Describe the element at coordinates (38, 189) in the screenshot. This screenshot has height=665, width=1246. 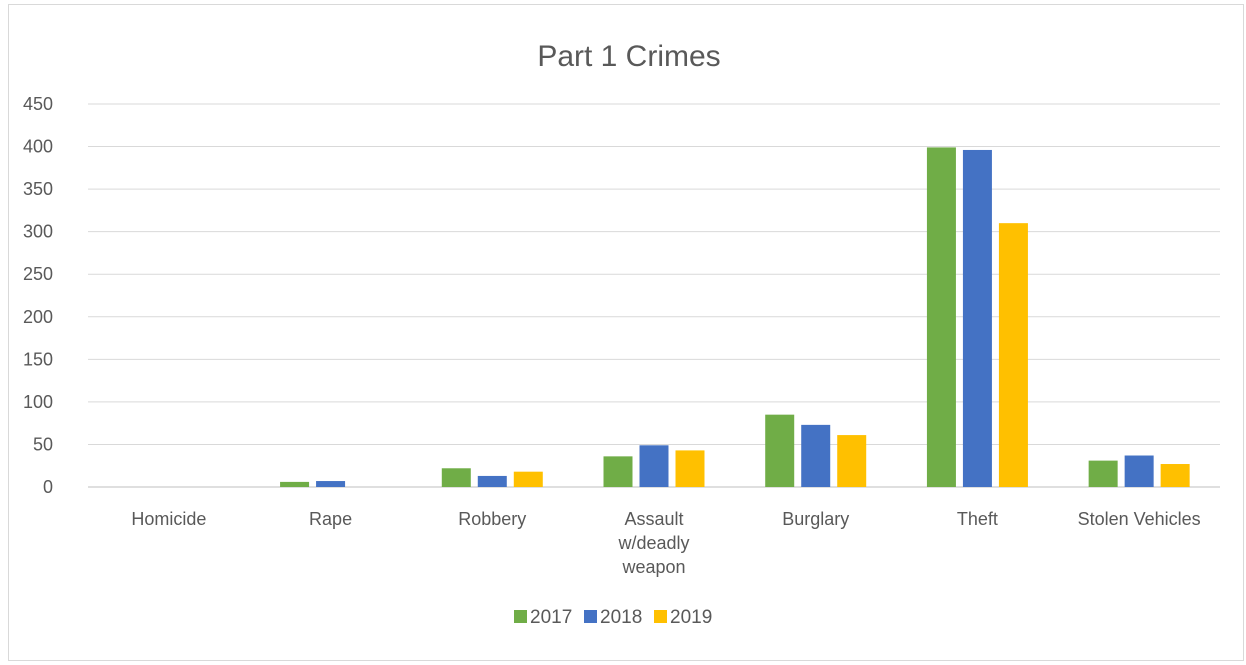
I see `y-tick-label: 350` at that location.